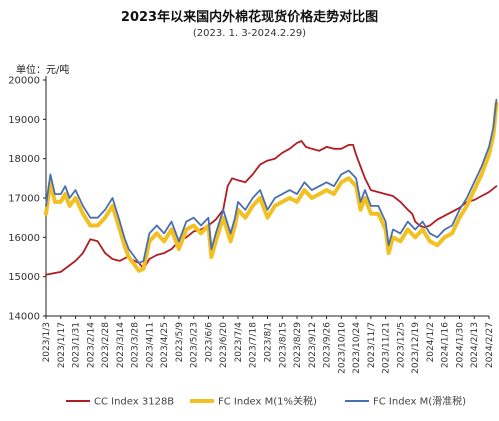 Image resolution: width=499 pixels, height=421 pixels. I want to click on x-tick-label: 2024/2/27, so click(490, 345).